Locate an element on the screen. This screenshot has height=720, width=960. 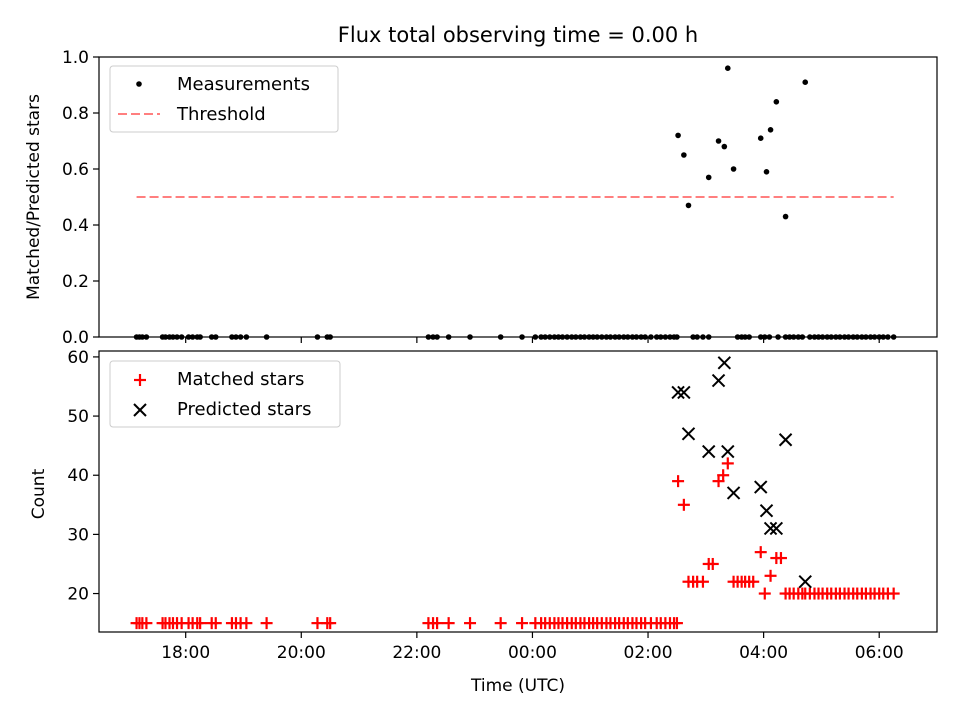
x-tick-label: 02:00 is located at coordinates (648, 653).